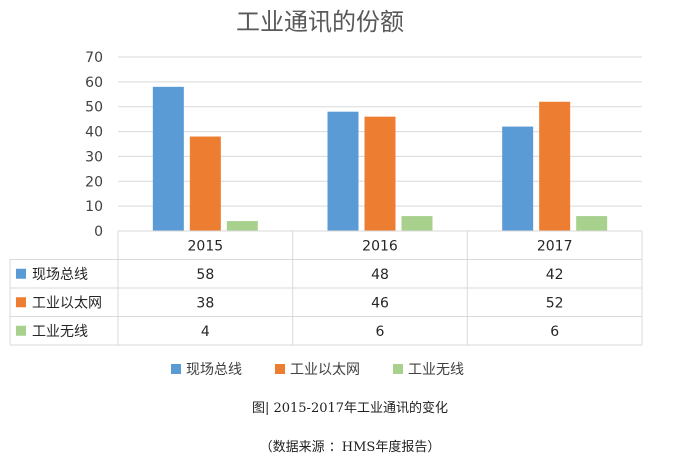 This screenshot has width=700, height=466. What do you see at coordinates (60, 332) in the screenshot?
I see `table-series-name: 工业无线` at bounding box center [60, 332].